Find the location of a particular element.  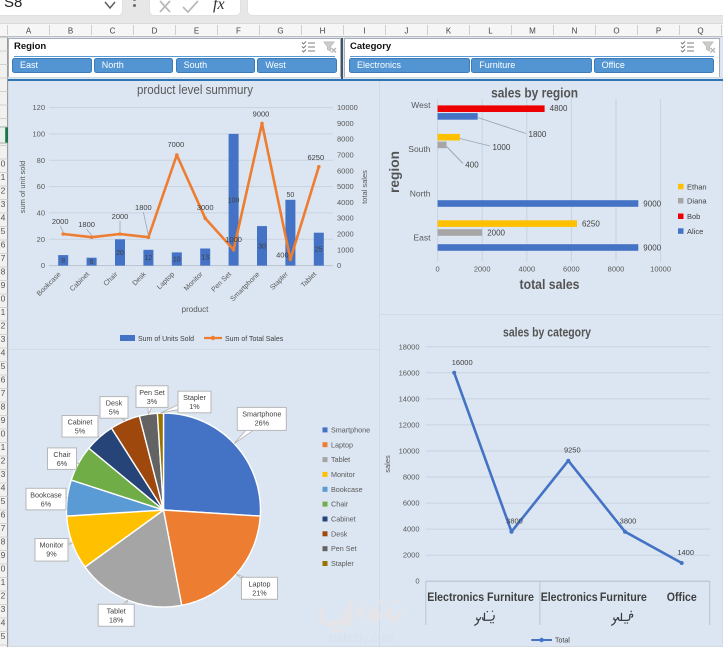

svg-text: South is located at coordinates (419, 149).